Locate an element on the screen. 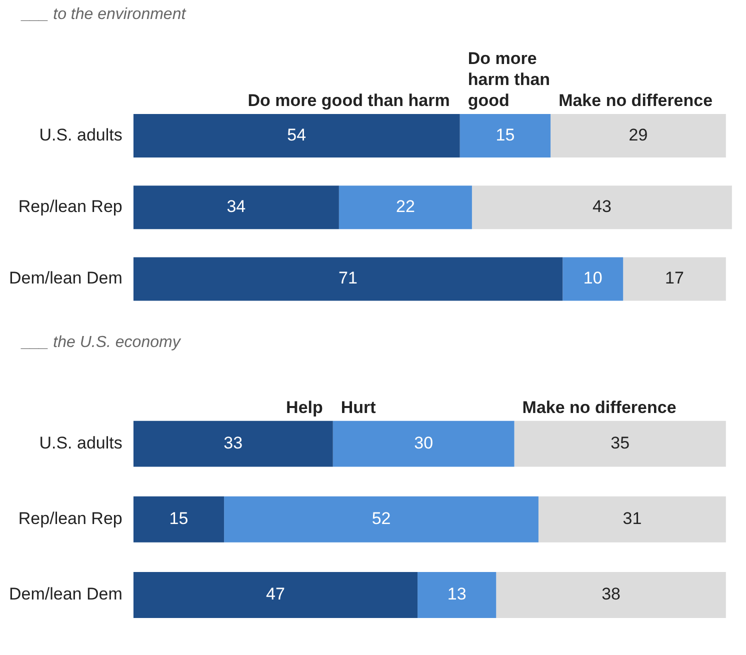  data-label: 38 is located at coordinates (611, 594).